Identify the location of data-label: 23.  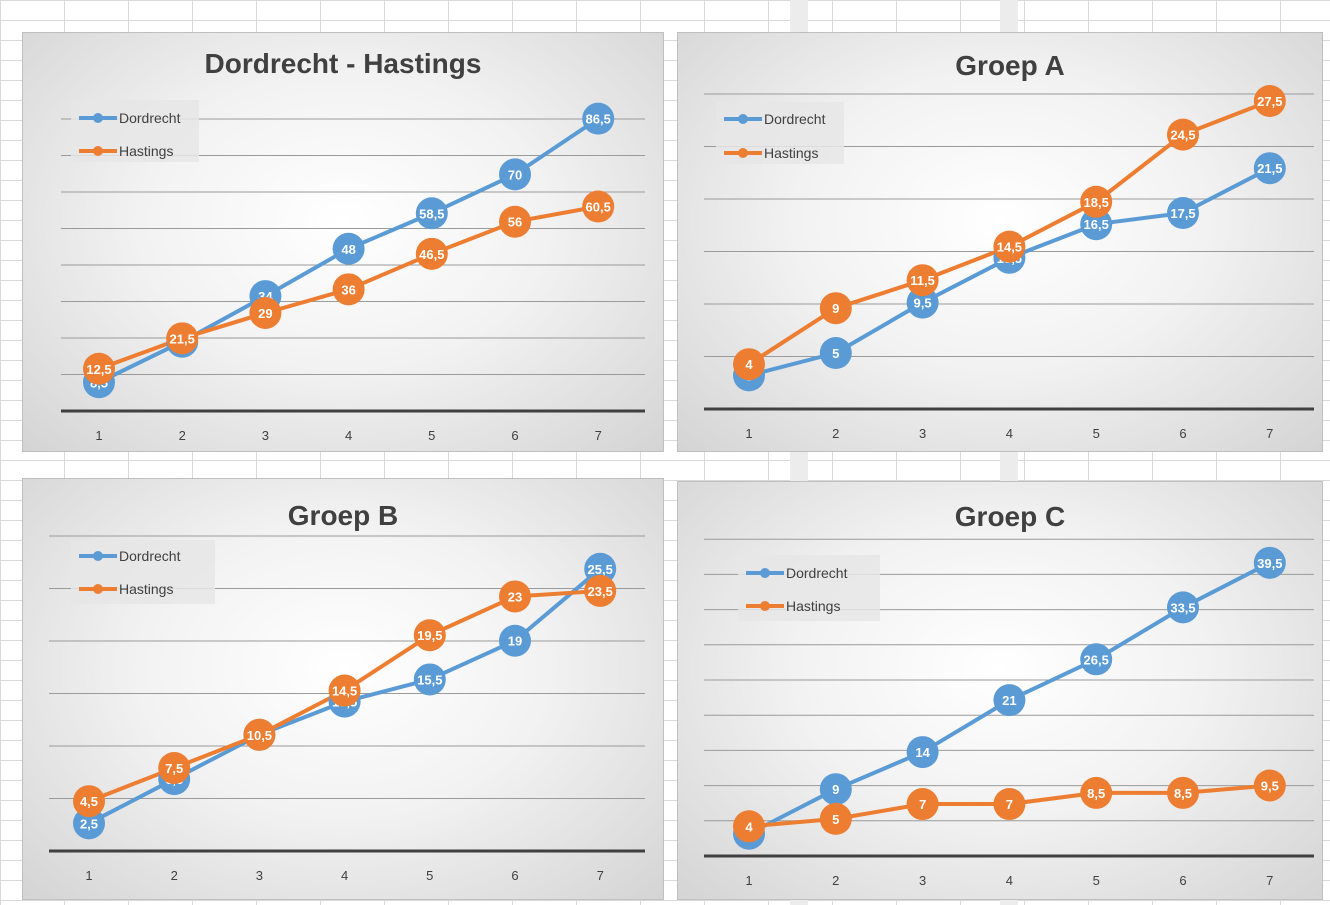
(515, 596).